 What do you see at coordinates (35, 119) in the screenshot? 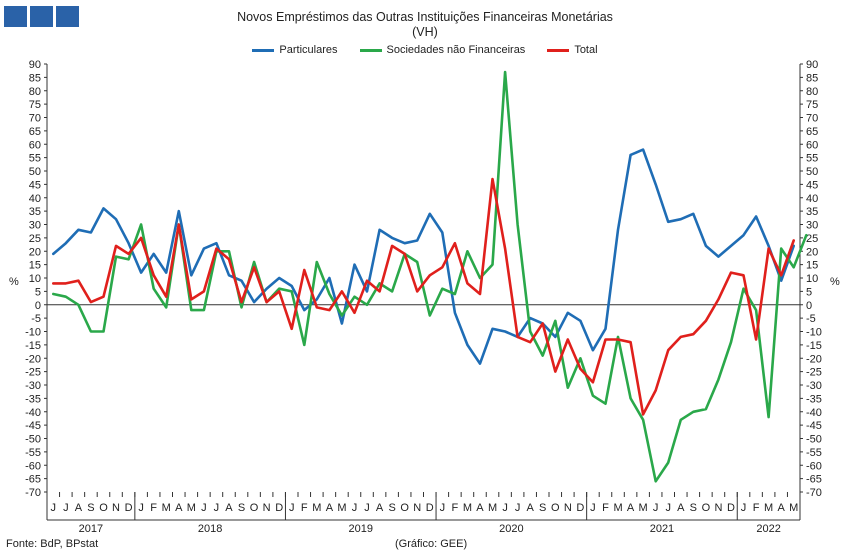
I see `y-tick-label-left: 70` at bounding box center [35, 119].